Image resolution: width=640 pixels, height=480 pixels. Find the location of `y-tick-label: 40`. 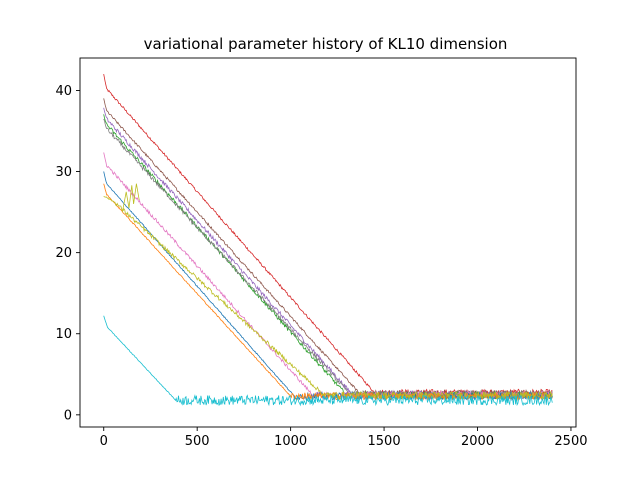

y-tick-label: 40 is located at coordinates (63, 91).